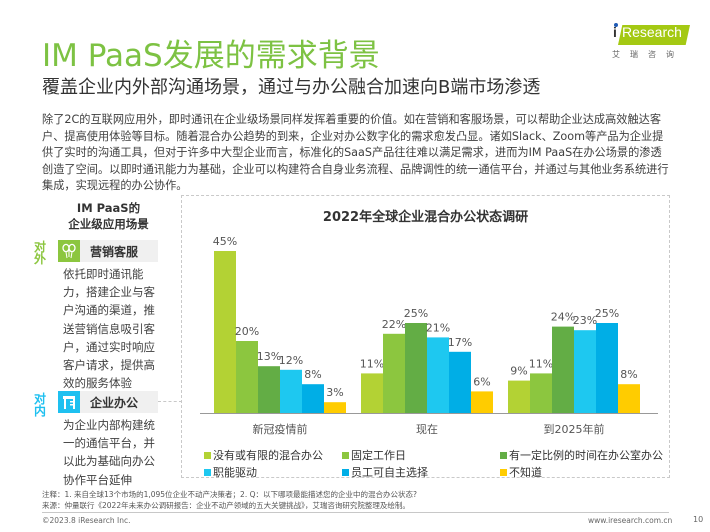  What do you see at coordinates (247, 331) in the screenshot?
I see `bar-value-label: 20%` at bounding box center [247, 331].